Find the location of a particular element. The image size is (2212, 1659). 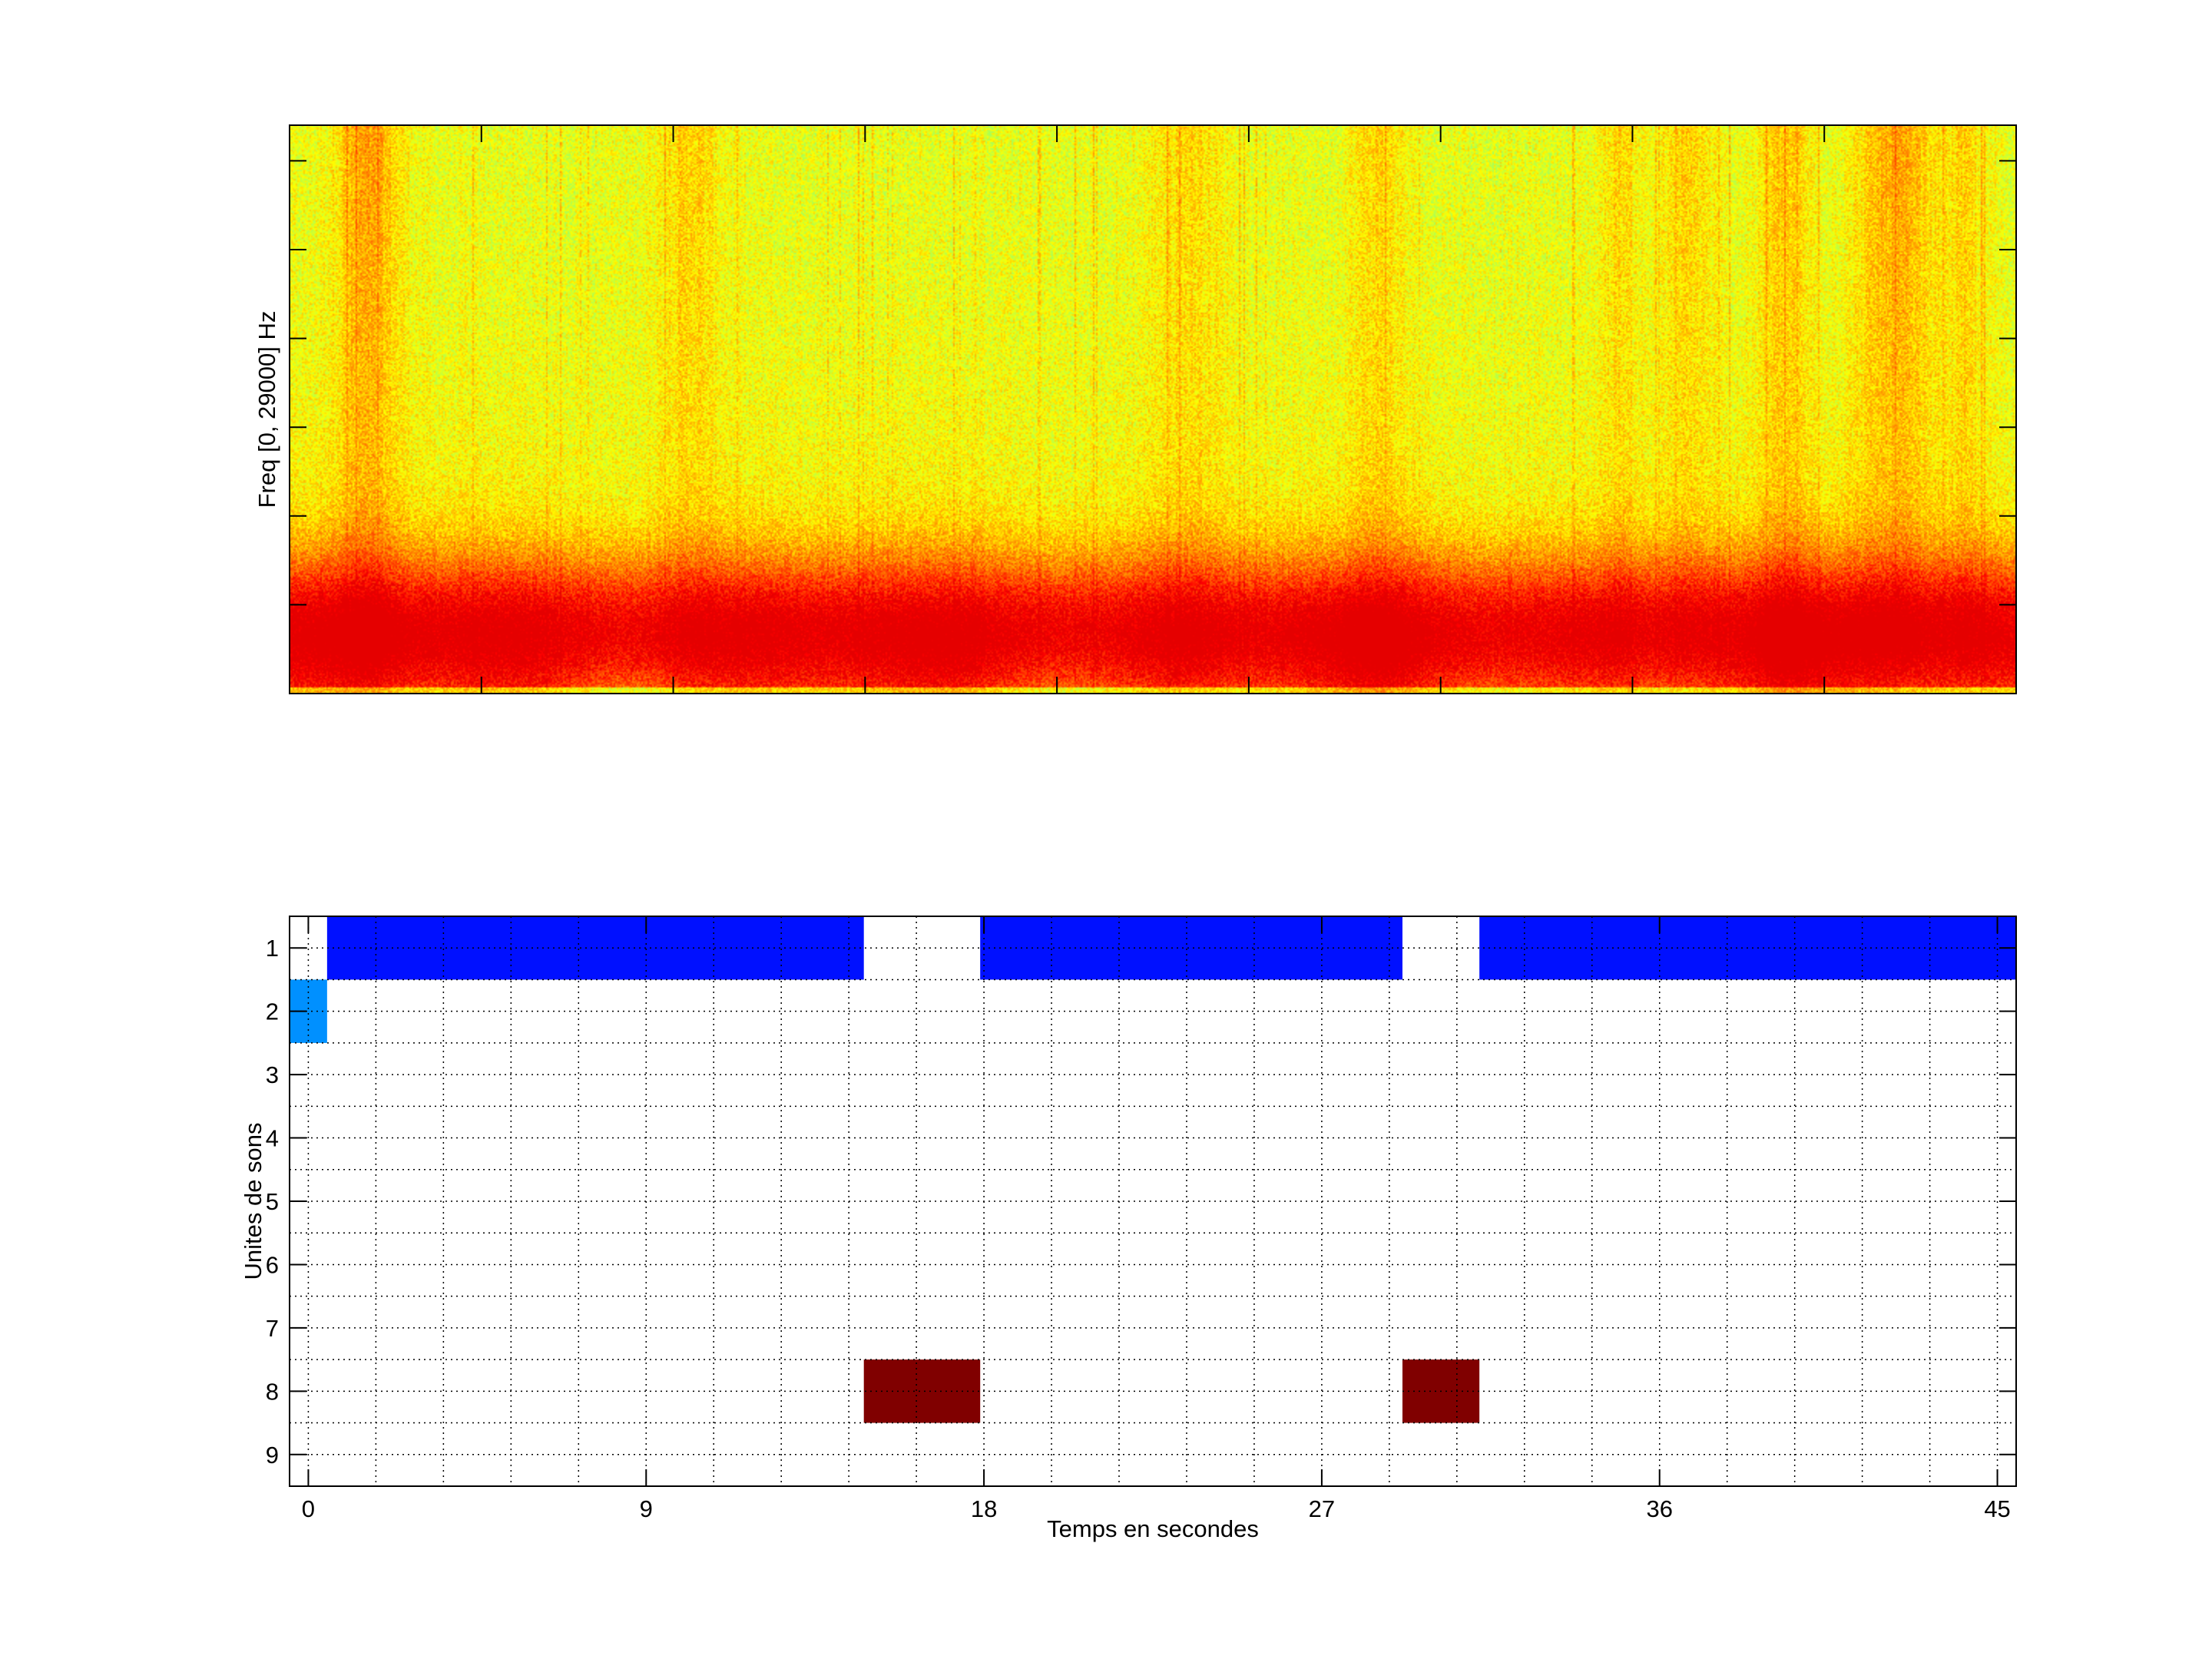

y-tick-label: 8 is located at coordinates (272, 1392).